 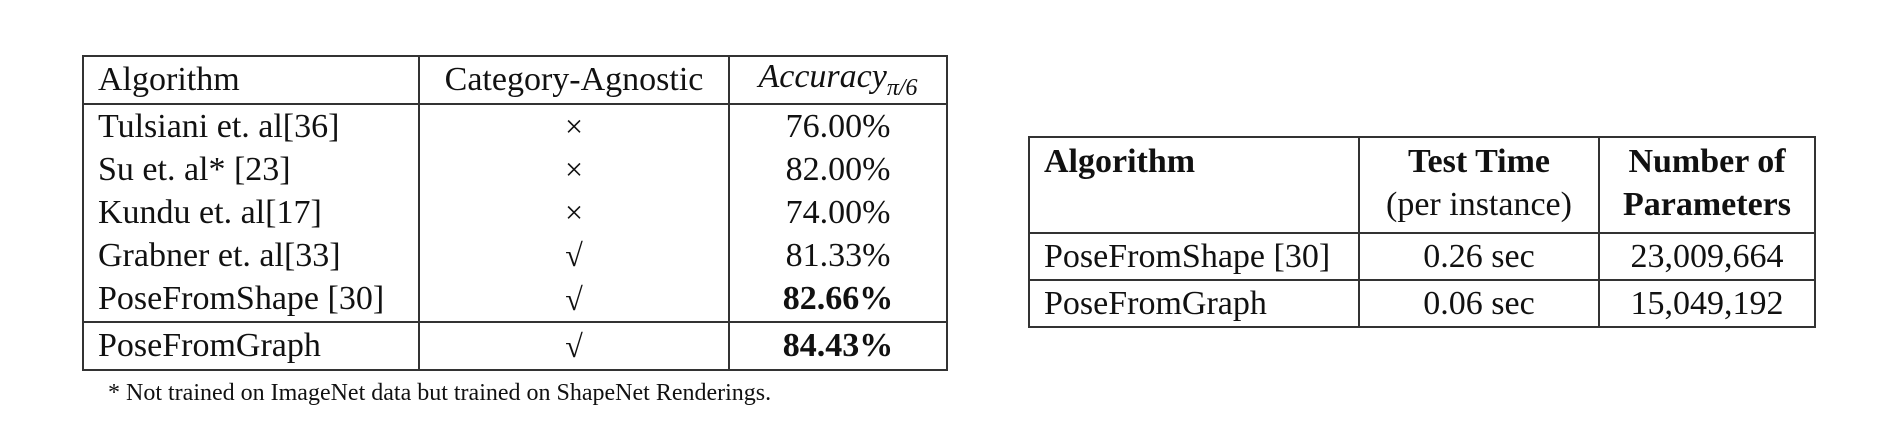 I want to click on table-header-row: Algorithm Category-Agnostic Accuracyπ/6, so click(x=515, y=80).